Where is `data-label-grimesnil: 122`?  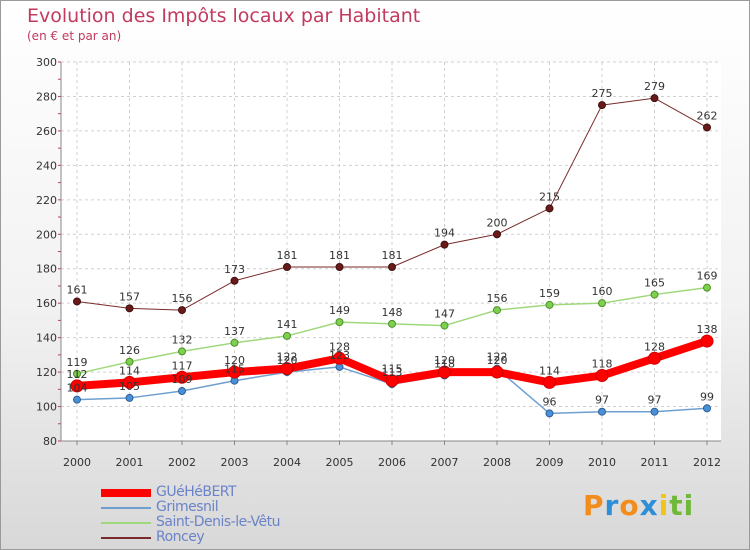 data-label-grimesnil: 122 is located at coordinates (497, 357).